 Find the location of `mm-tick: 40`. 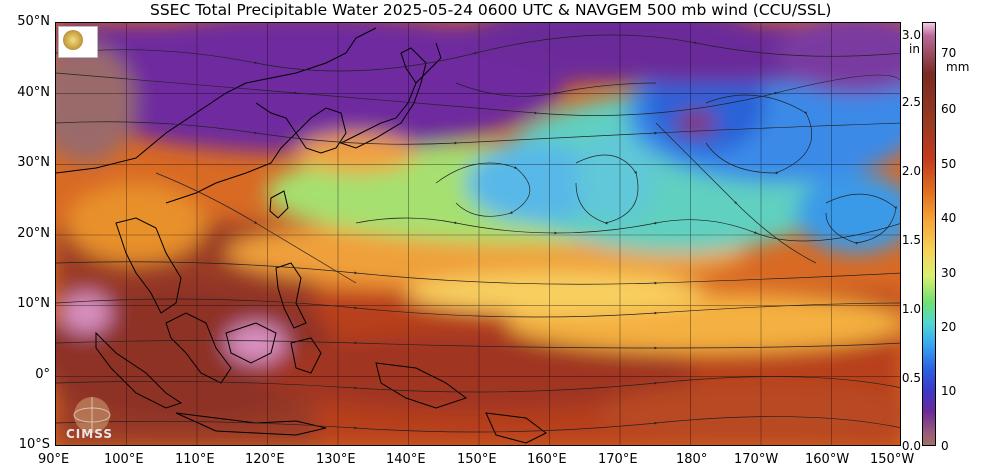

mm-tick: 40 is located at coordinates (949, 218).